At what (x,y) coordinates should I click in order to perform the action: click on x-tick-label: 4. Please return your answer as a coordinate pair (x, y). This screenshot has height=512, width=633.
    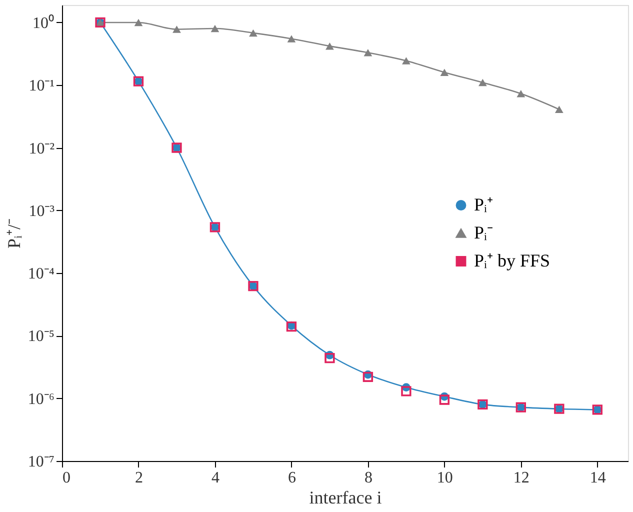
    Looking at the image, I should click on (215, 478).